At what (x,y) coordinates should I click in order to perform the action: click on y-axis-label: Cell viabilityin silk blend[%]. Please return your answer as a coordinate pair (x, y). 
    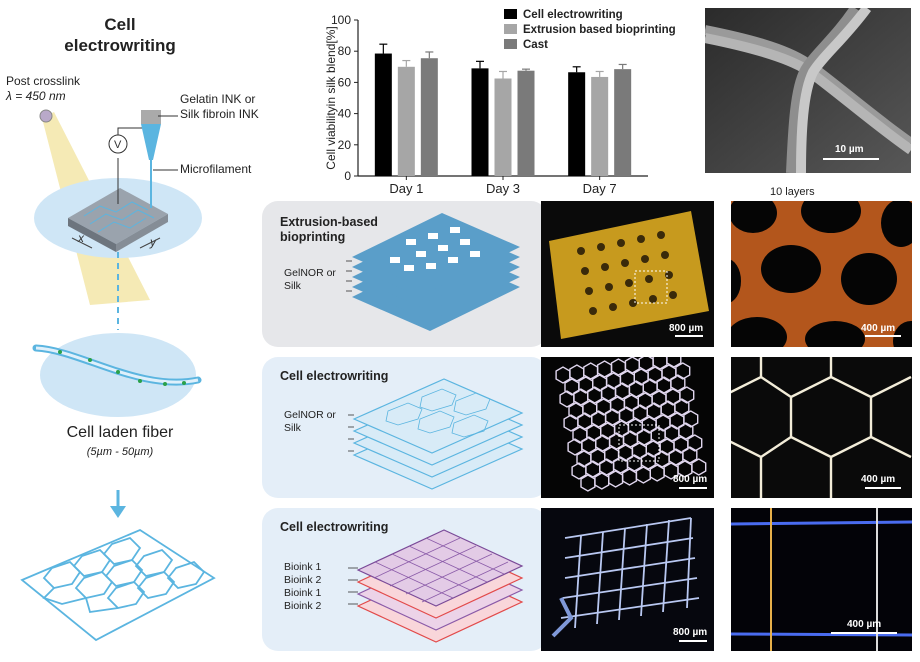
    Looking at the image, I should click on (331, 97).